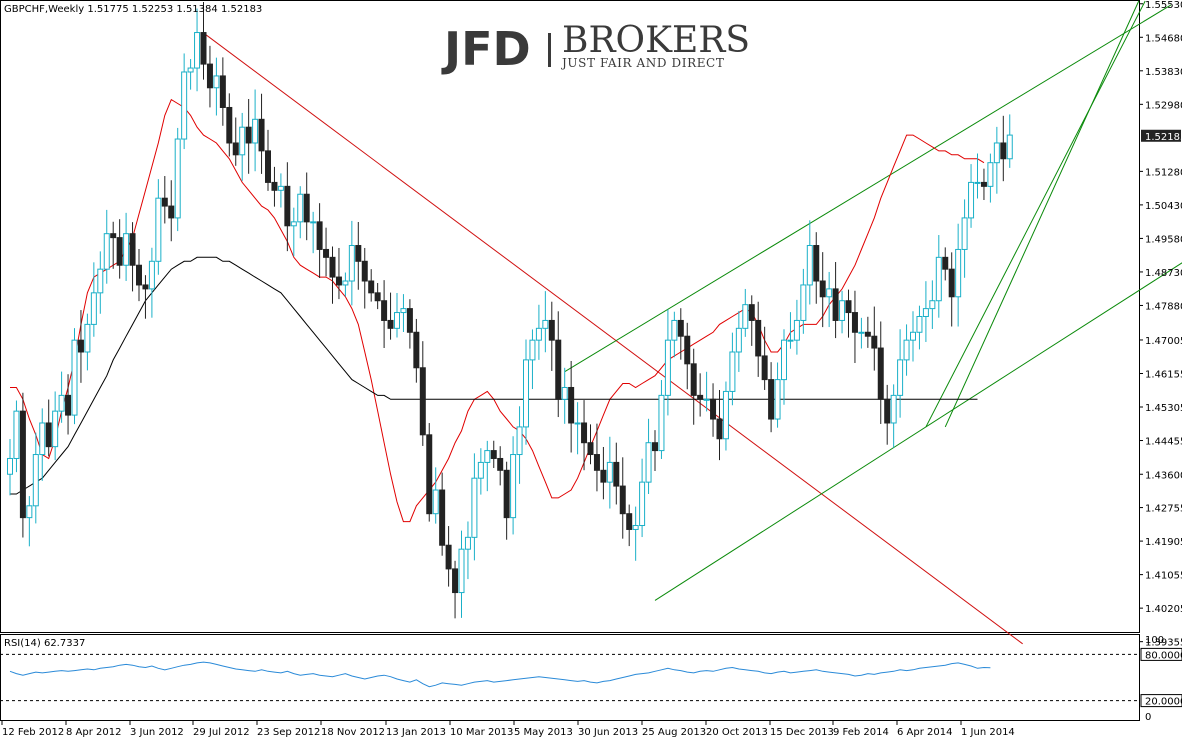  I want to click on rsi-line, so click(500, 674).